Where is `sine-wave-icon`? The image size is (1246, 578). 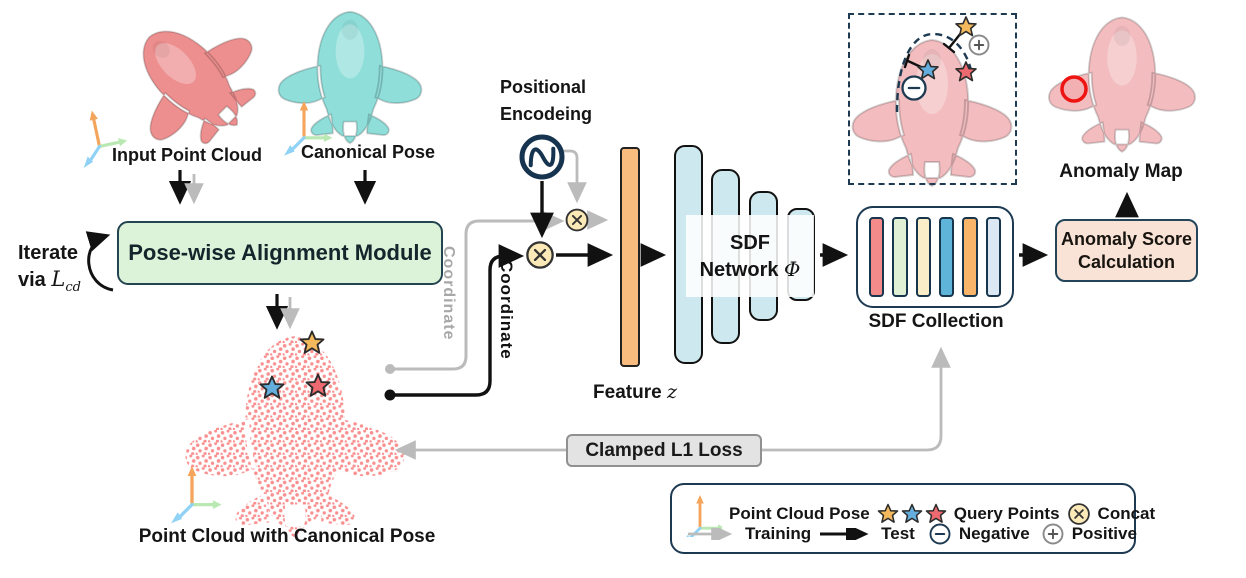
sine-wave-icon is located at coordinates (542, 157).